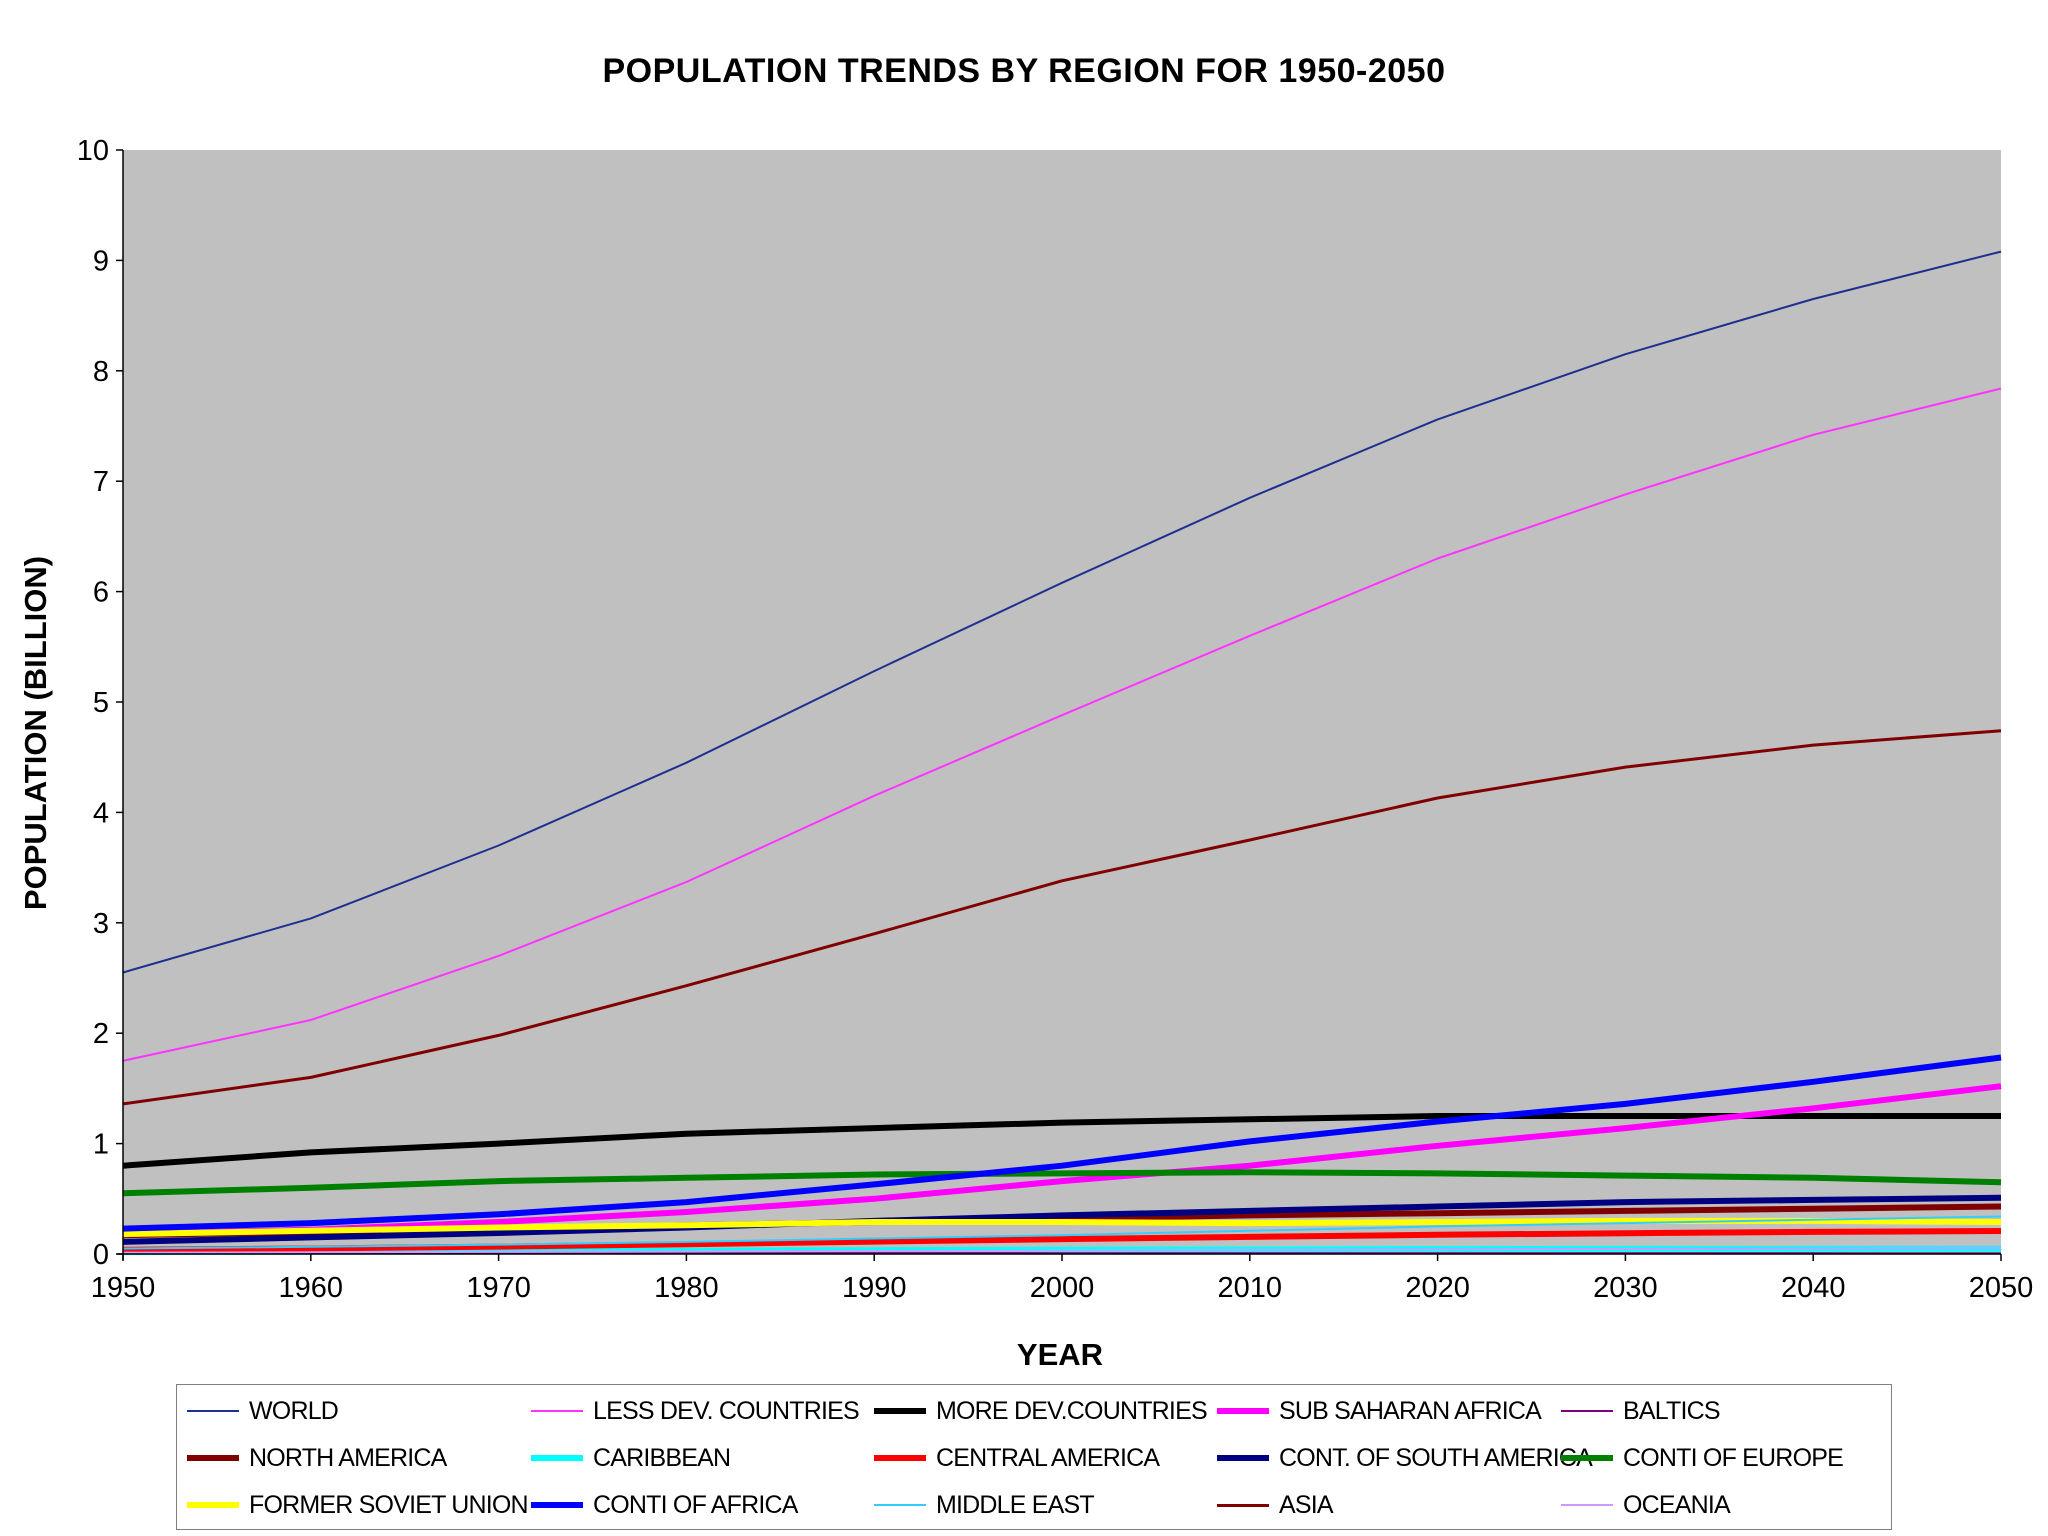 The height and width of the screenshot is (1536, 2048). I want to click on series-line-middle-east, so click(1062, 1232).